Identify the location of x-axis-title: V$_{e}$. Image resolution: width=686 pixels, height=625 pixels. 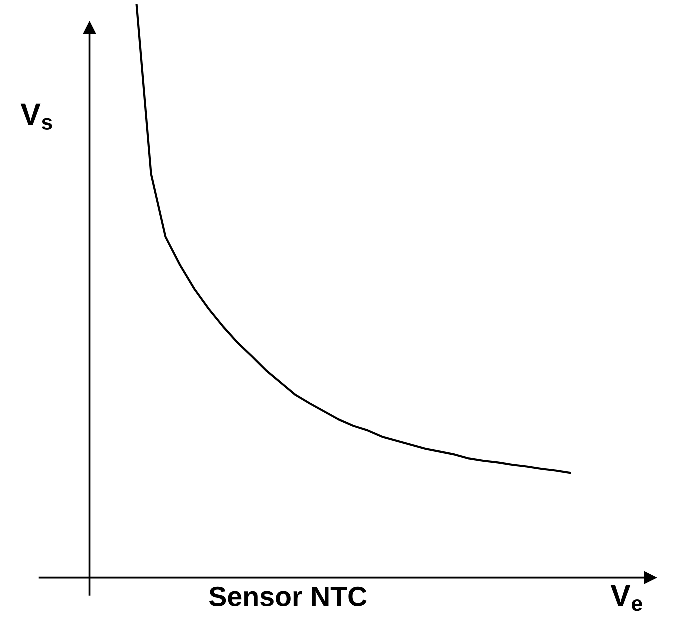
(626, 598).